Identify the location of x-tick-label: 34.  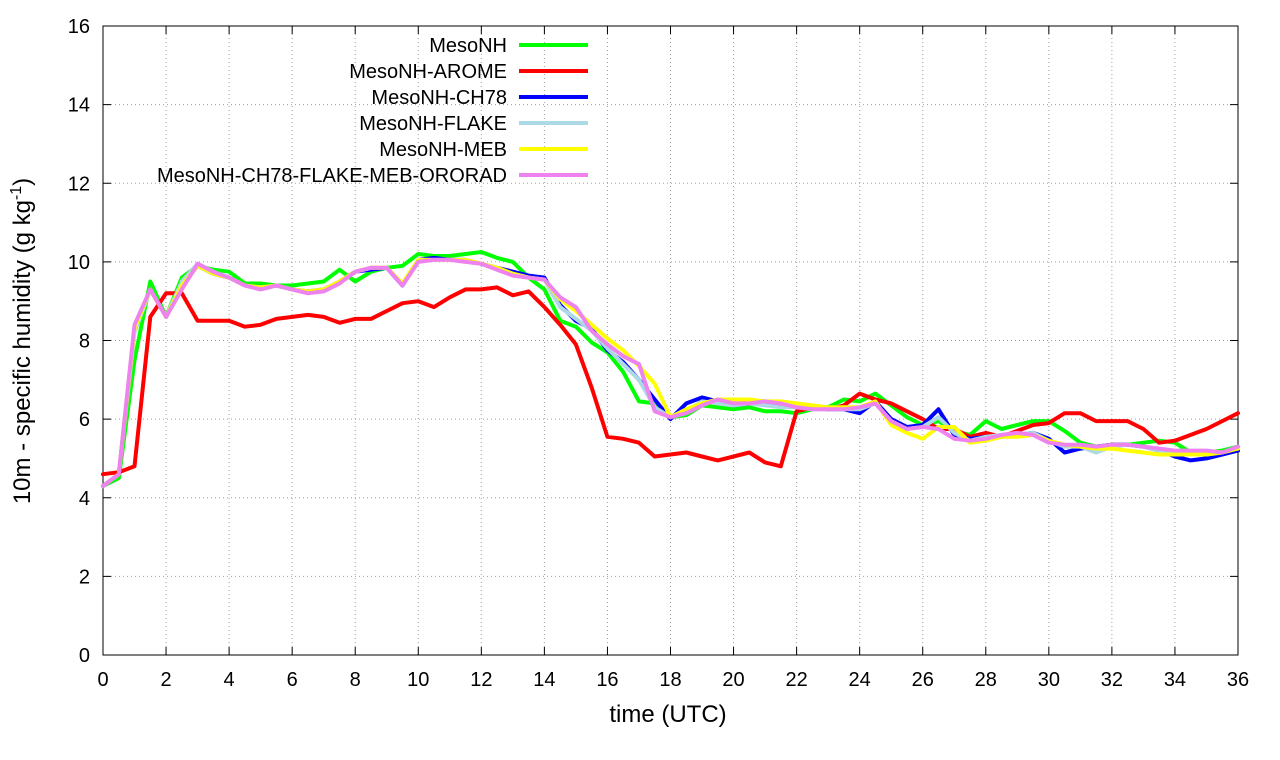
(1175, 680).